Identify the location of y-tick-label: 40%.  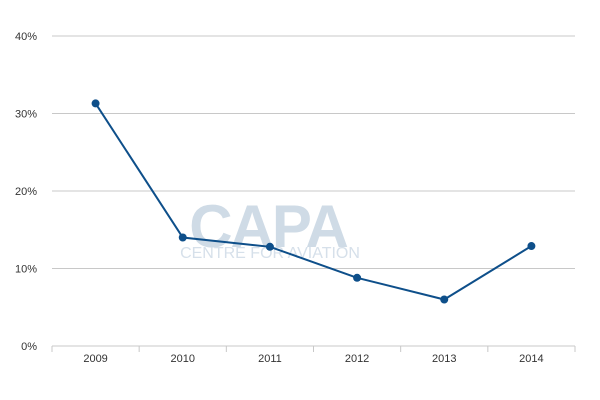
(26, 37).